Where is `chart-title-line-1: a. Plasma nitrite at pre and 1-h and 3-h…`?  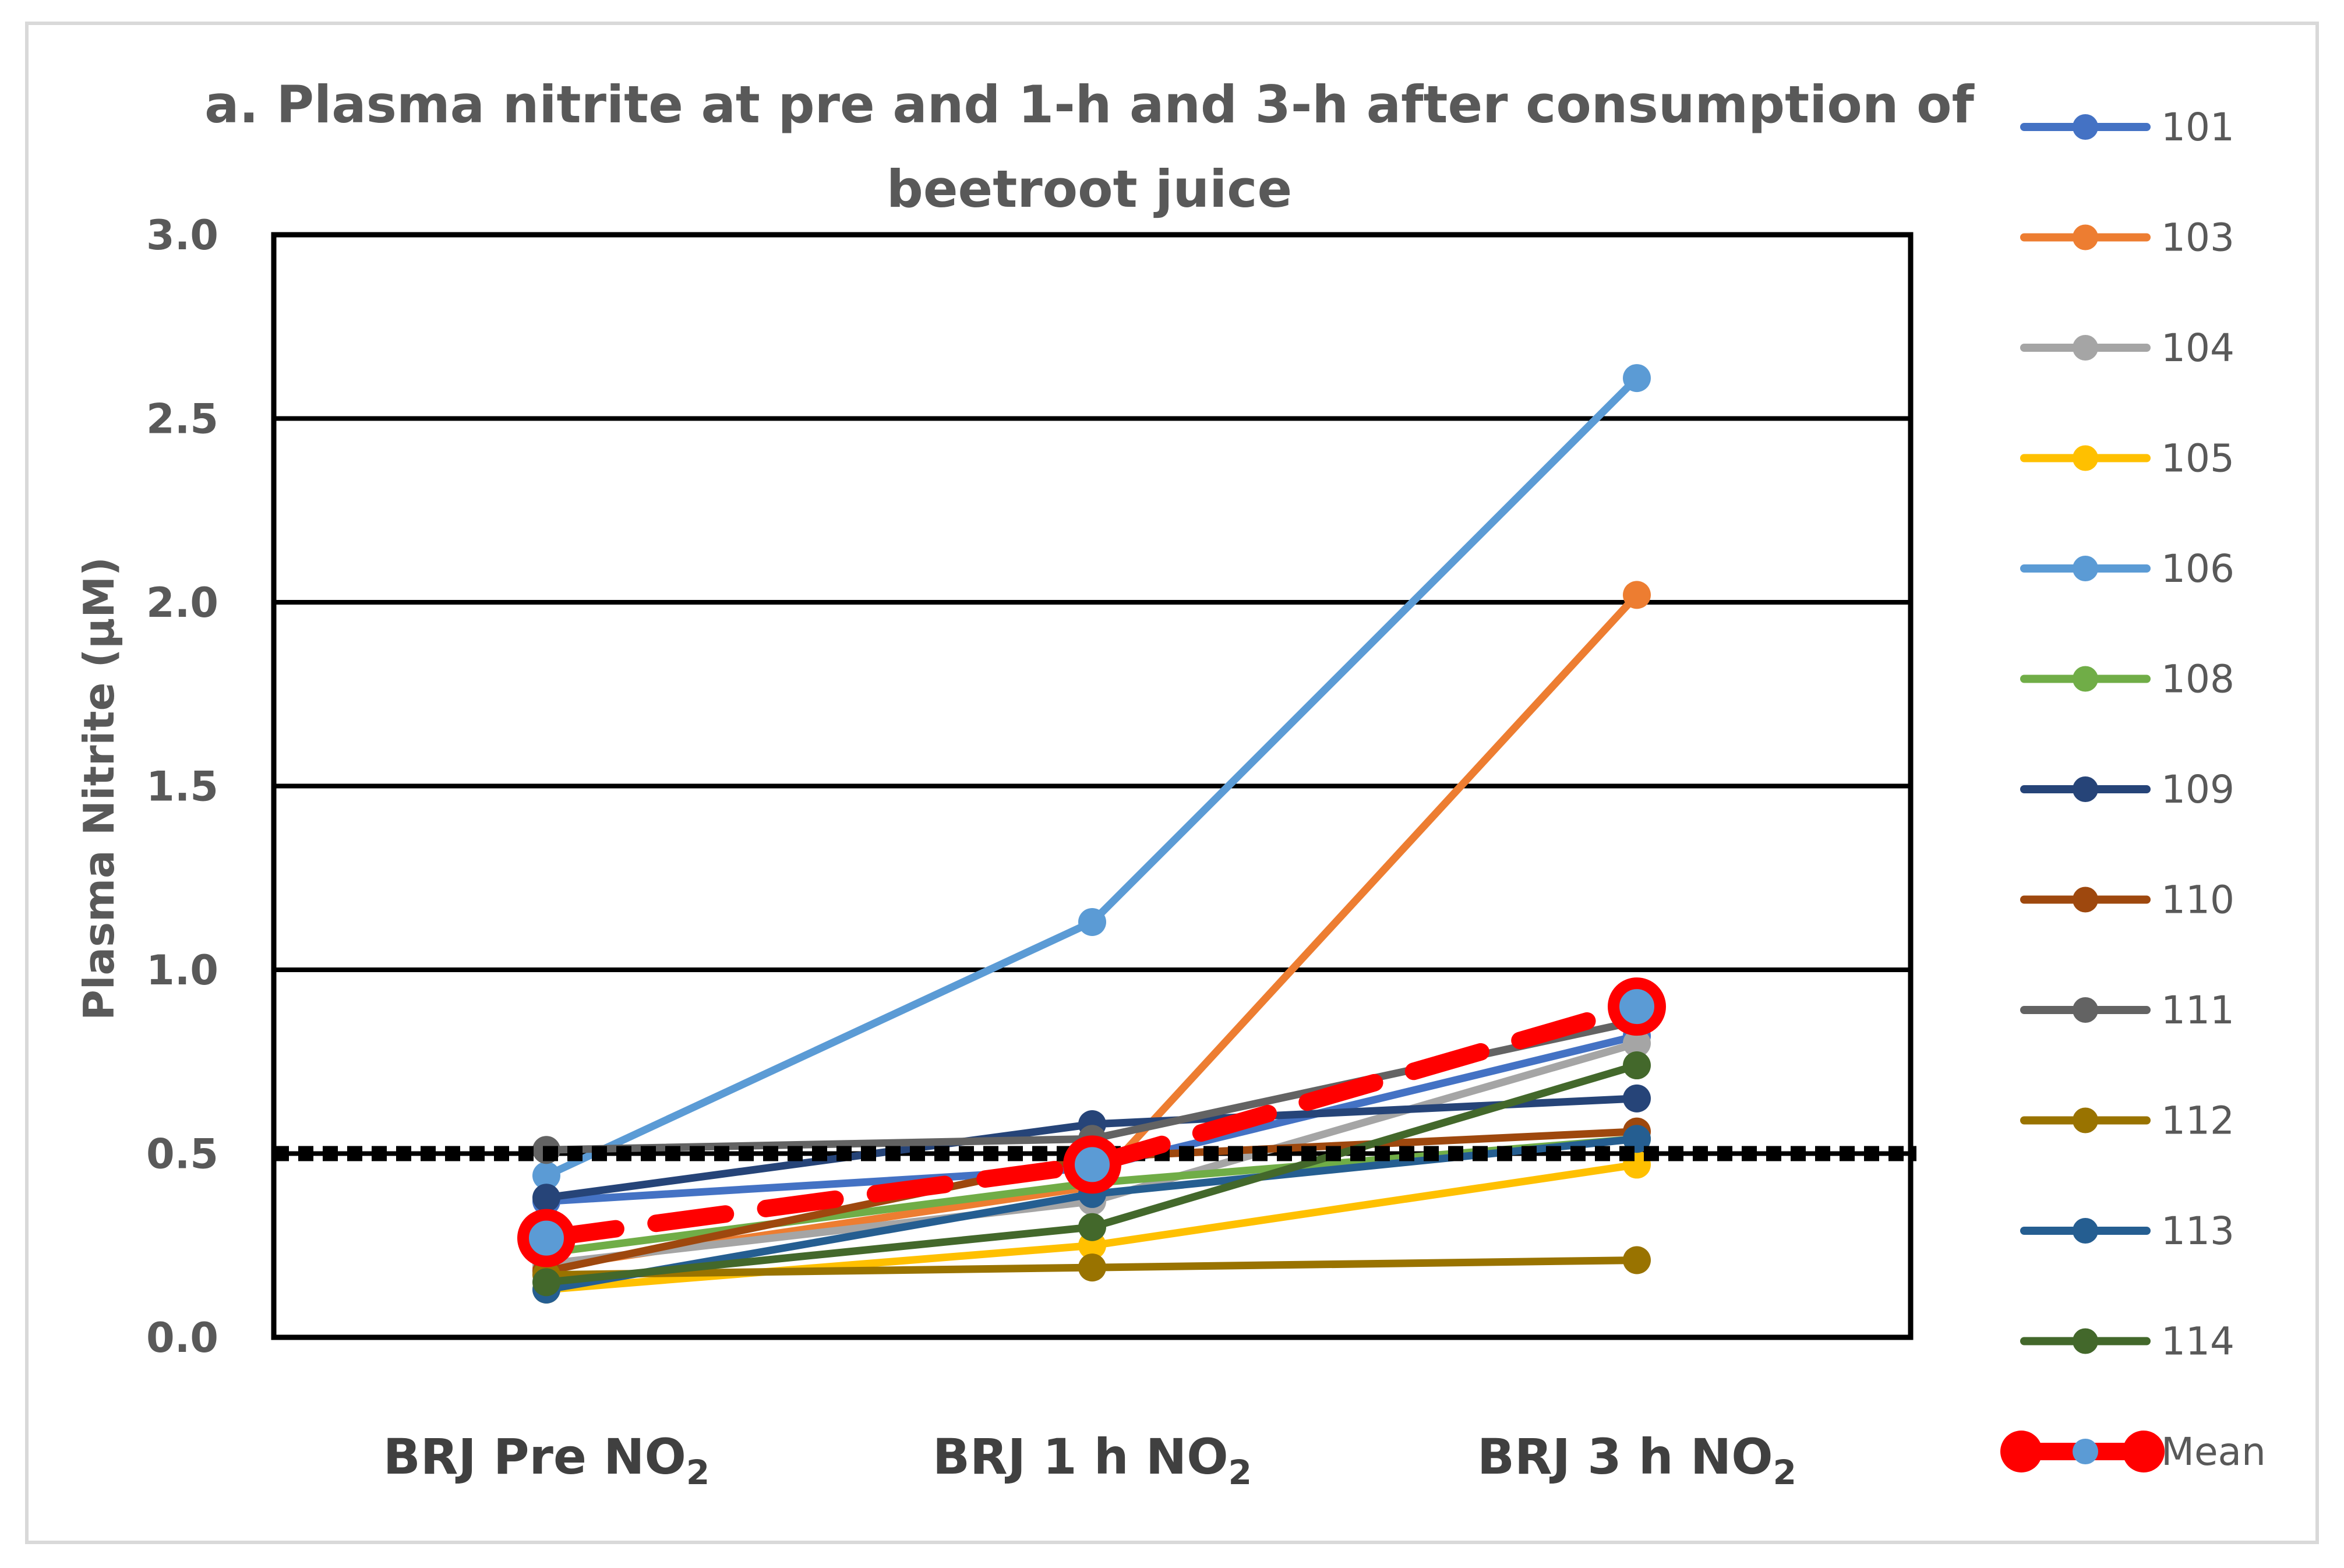 chart-title-line-1: a. Plasma nitrite at pre and 1-h and 3-h… is located at coordinates (1089, 105).